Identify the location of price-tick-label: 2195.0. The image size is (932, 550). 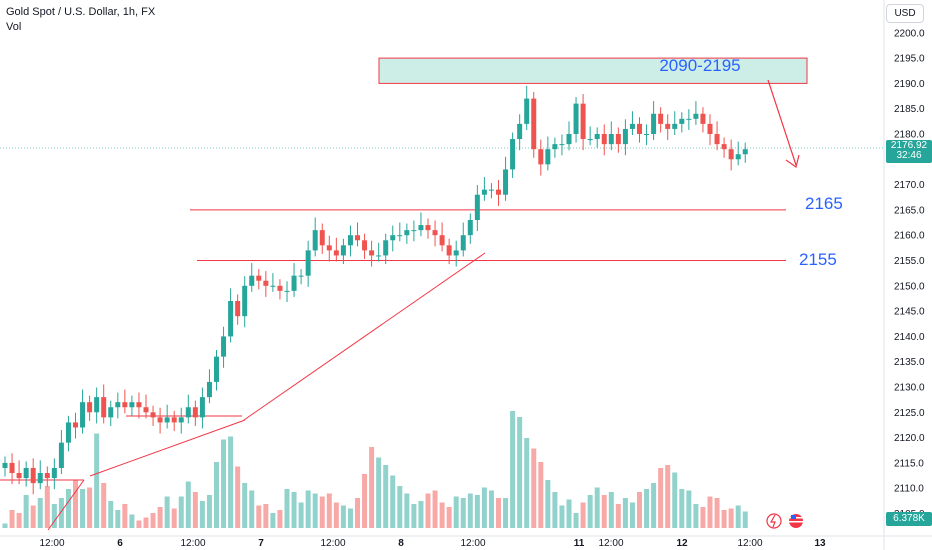
(909, 59).